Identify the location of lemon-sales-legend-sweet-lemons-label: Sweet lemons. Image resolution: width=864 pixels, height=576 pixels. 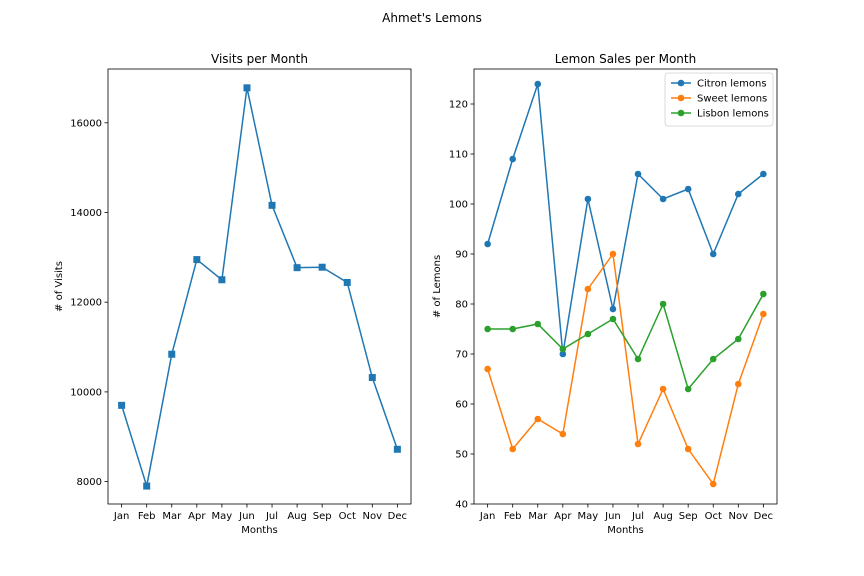
(732, 99).